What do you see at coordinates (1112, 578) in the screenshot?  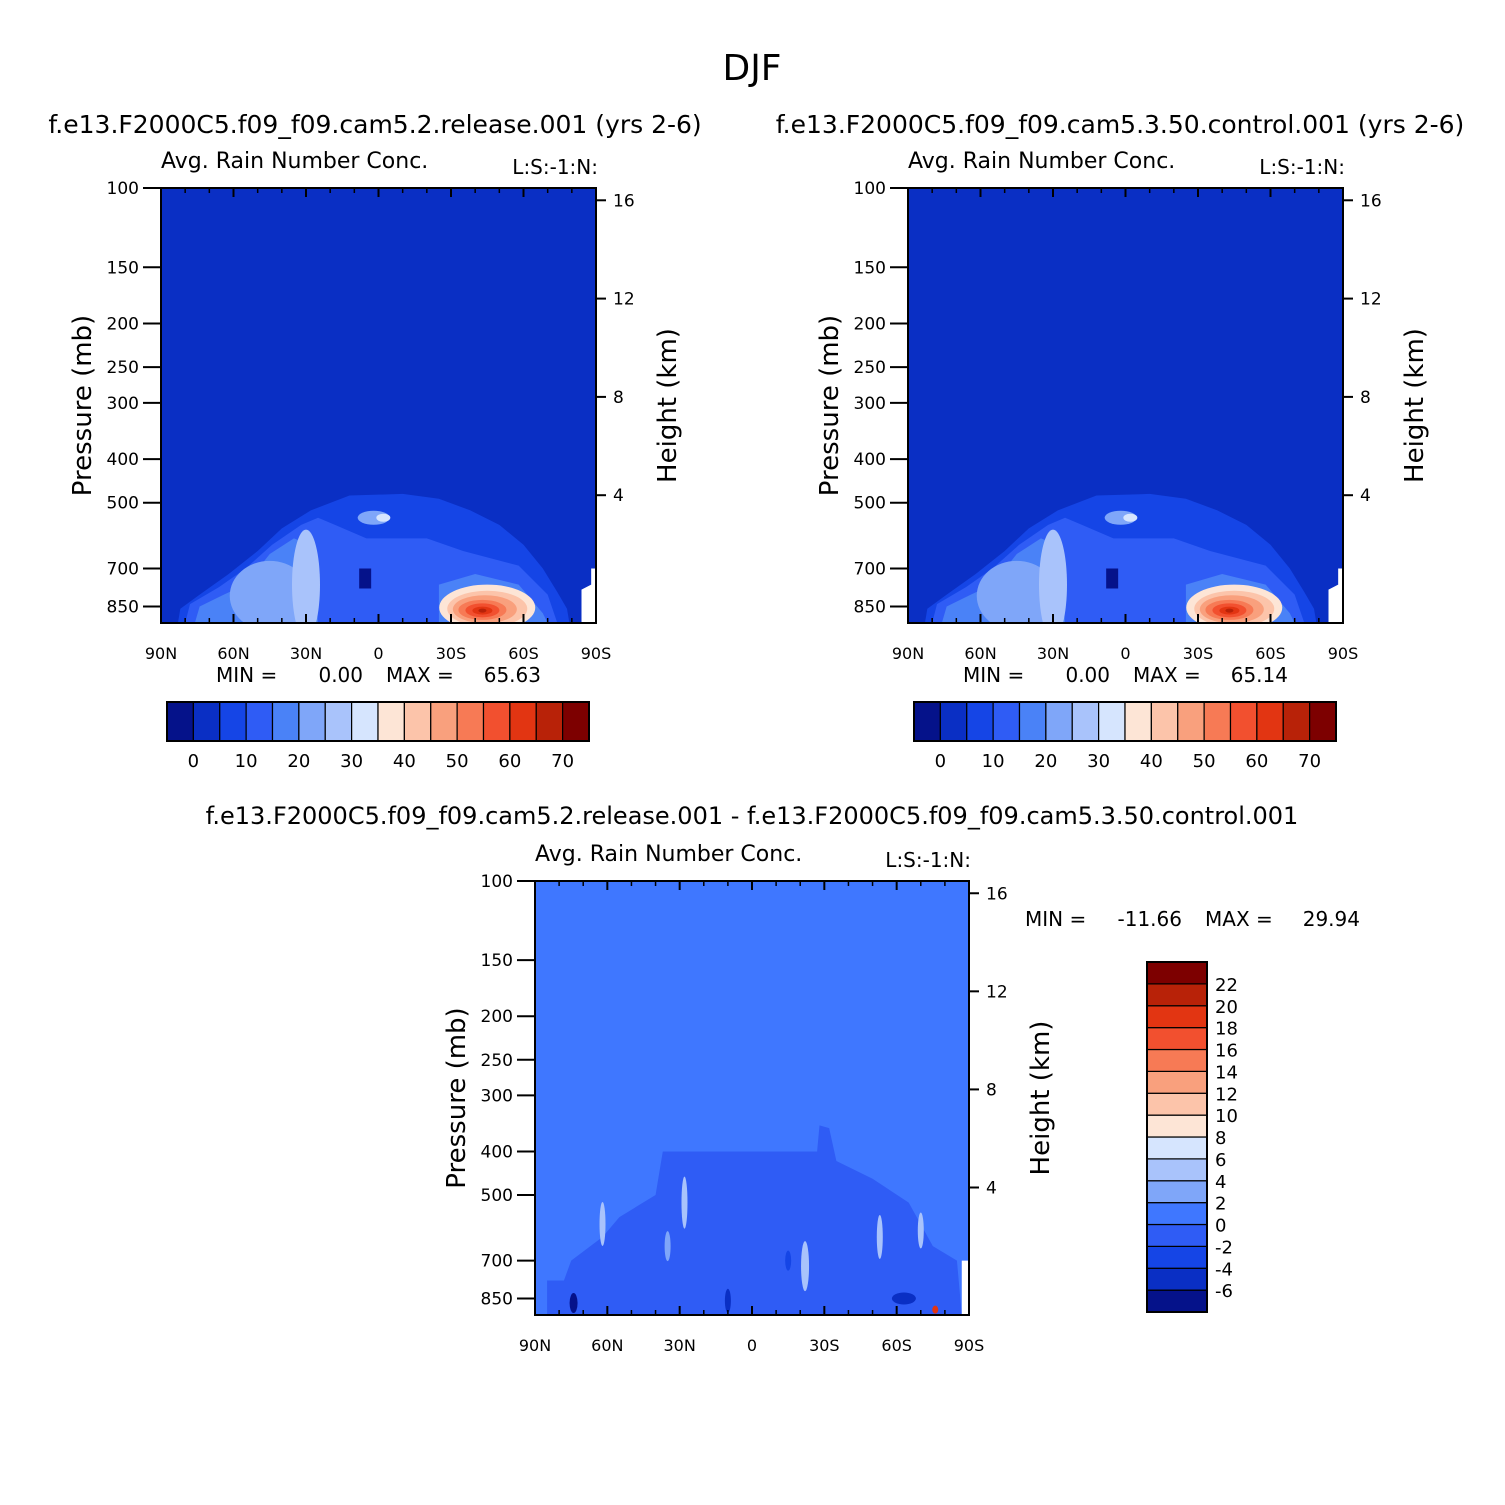 I see `contour-low-core` at bounding box center [1112, 578].